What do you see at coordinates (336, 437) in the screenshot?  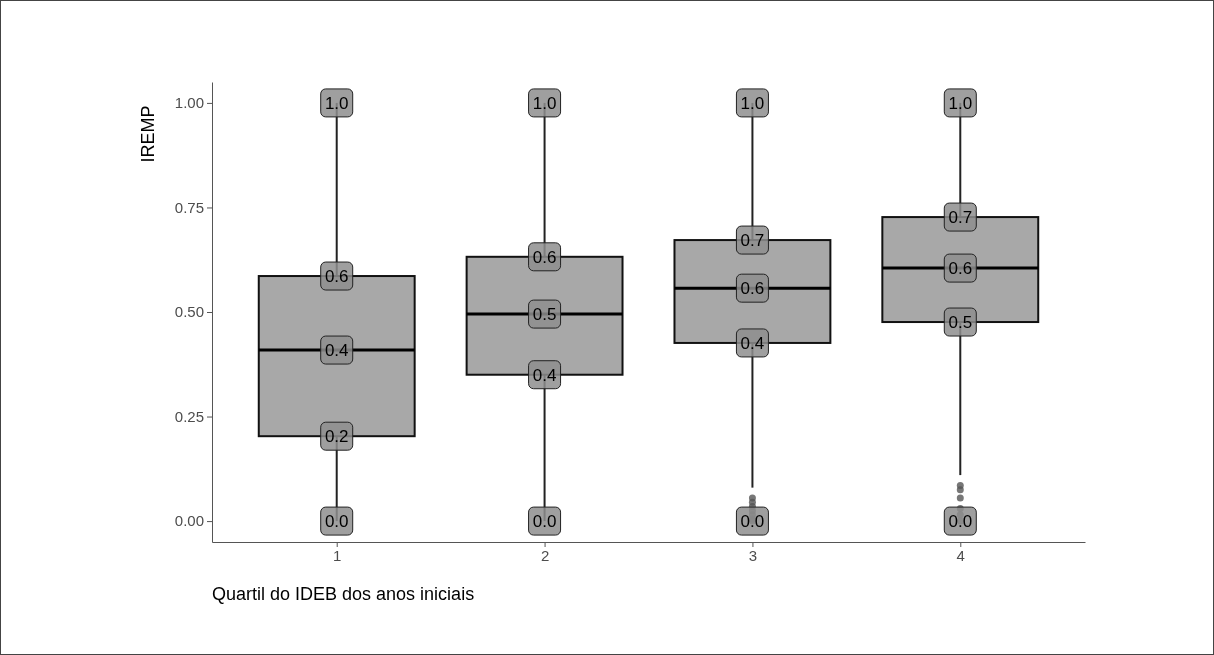 I see `annotation: 0.2` at bounding box center [336, 437].